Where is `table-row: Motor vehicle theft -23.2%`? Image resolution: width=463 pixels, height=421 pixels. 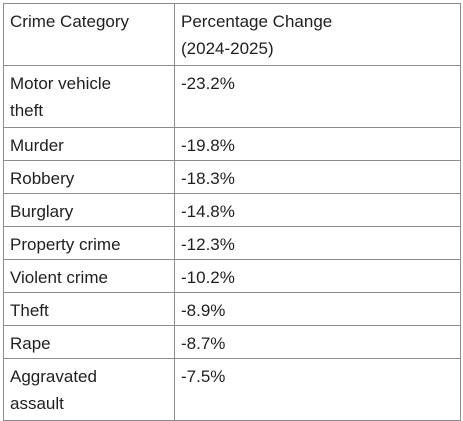
table-row: Motor vehicle theft -23.2% is located at coordinates (232, 96).